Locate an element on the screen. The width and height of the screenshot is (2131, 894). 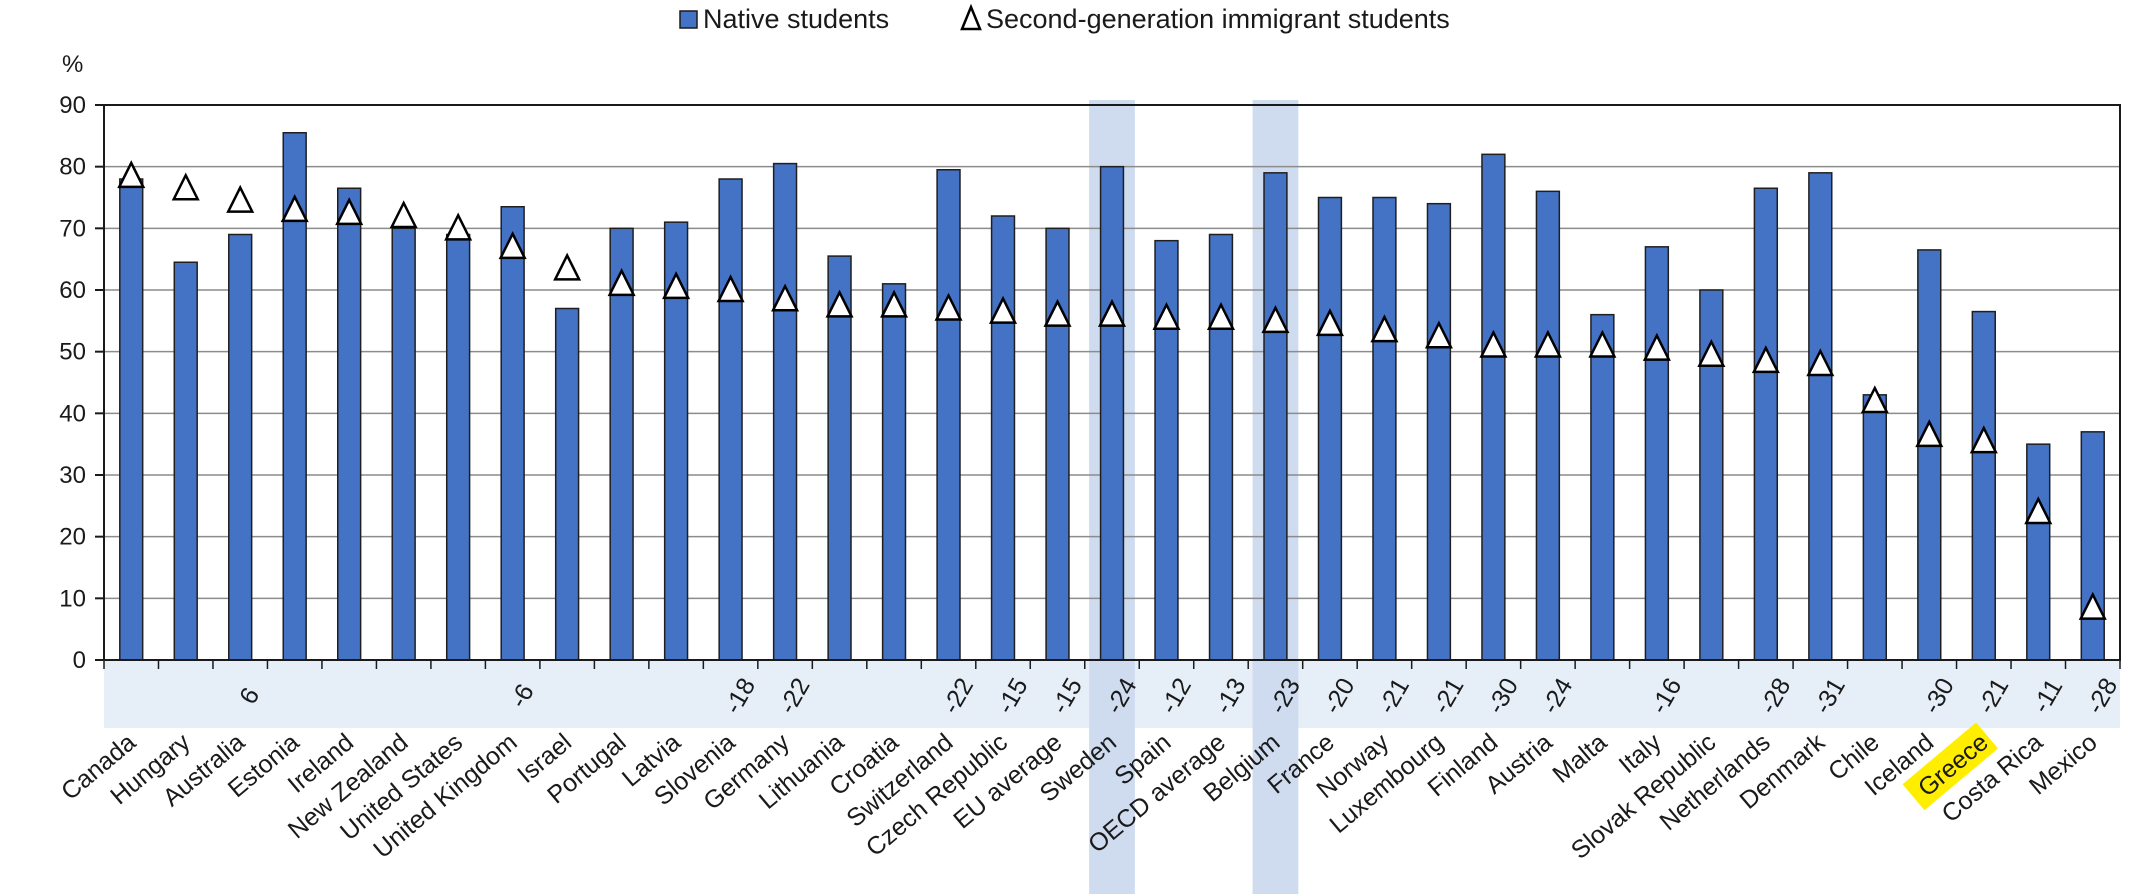
y-tick-label-10: 10 is located at coordinates (72, 598).